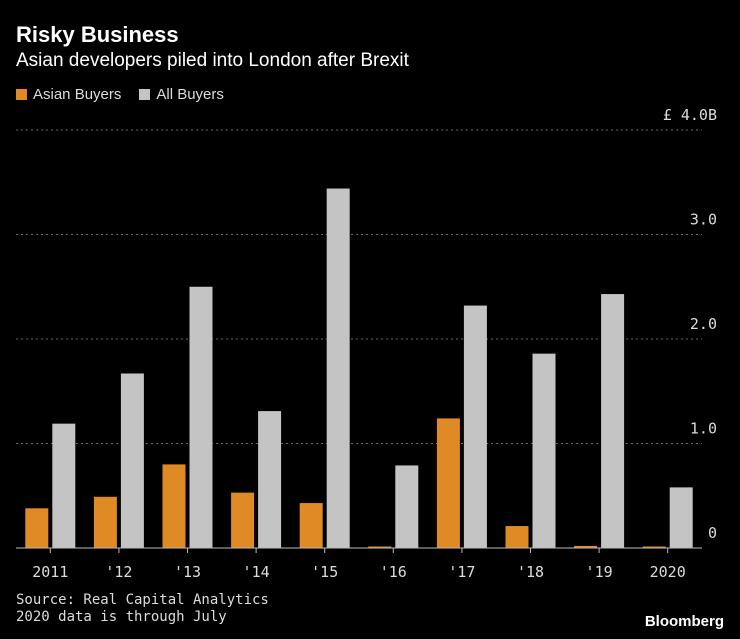 The image size is (740, 639). I want to click on chart-title: Risky Business, so click(97, 34).